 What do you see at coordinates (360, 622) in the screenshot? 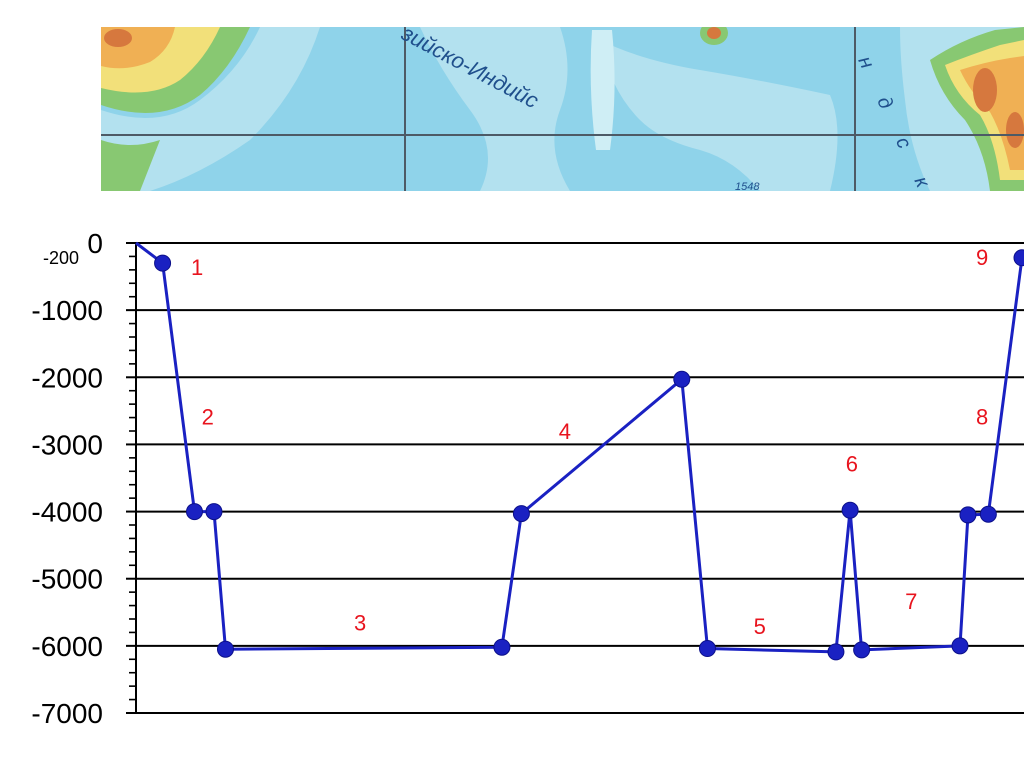
I see `segment-label: 3` at bounding box center [360, 622].